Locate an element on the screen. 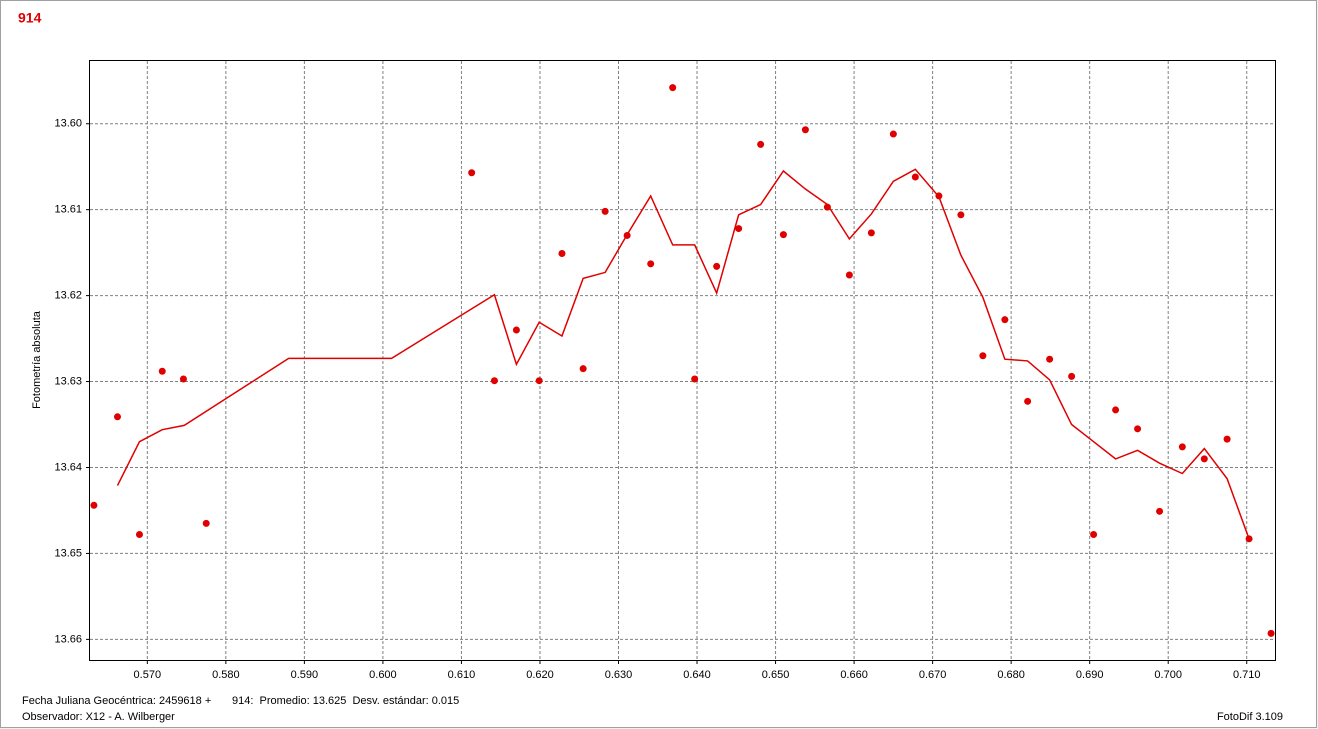 The width and height of the screenshot is (1318, 729). x-tick-label: 0.680 is located at coordinates (1011, 675).